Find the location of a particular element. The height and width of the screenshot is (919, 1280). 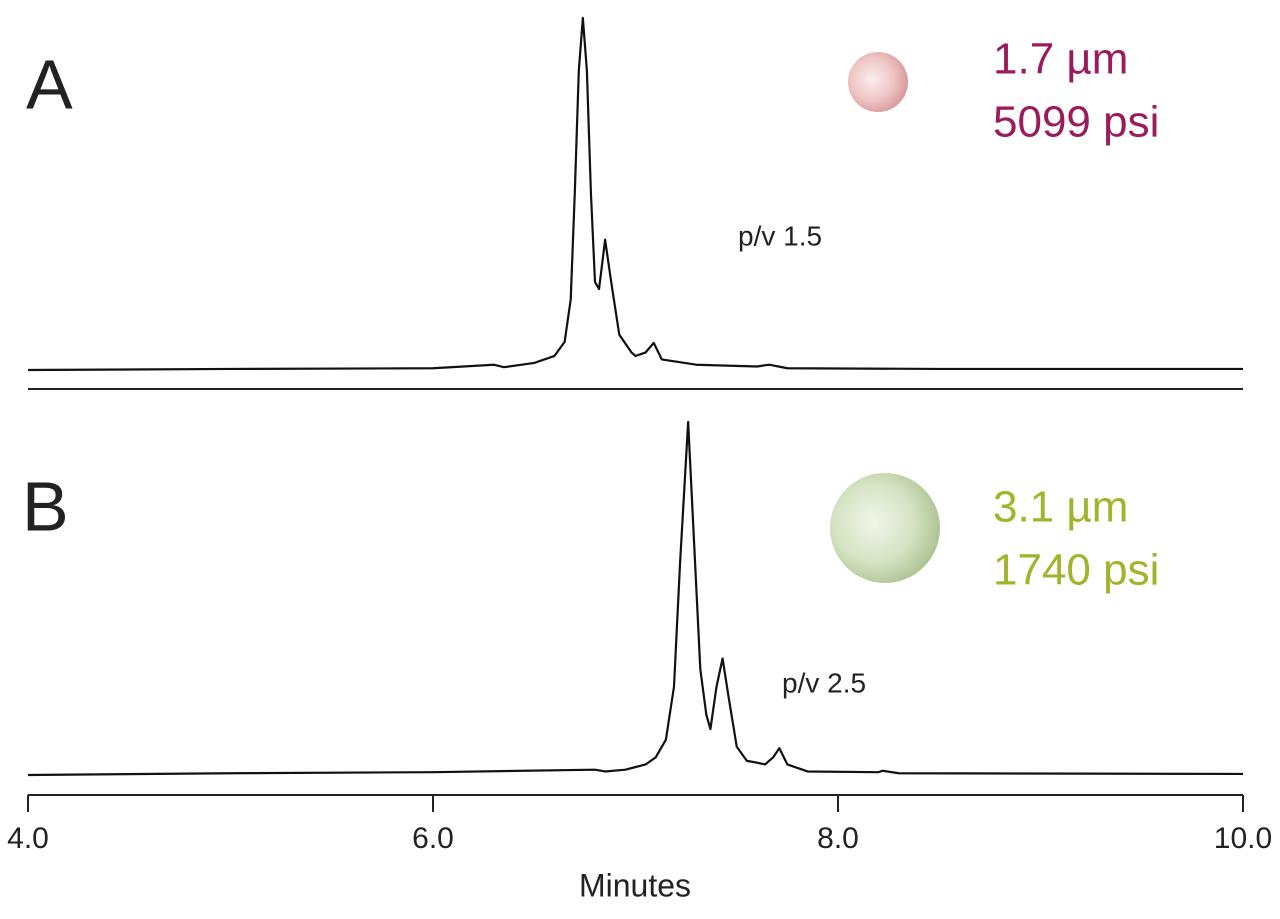

annotation: p/v 1.5 is located at coordinates (780, 235).